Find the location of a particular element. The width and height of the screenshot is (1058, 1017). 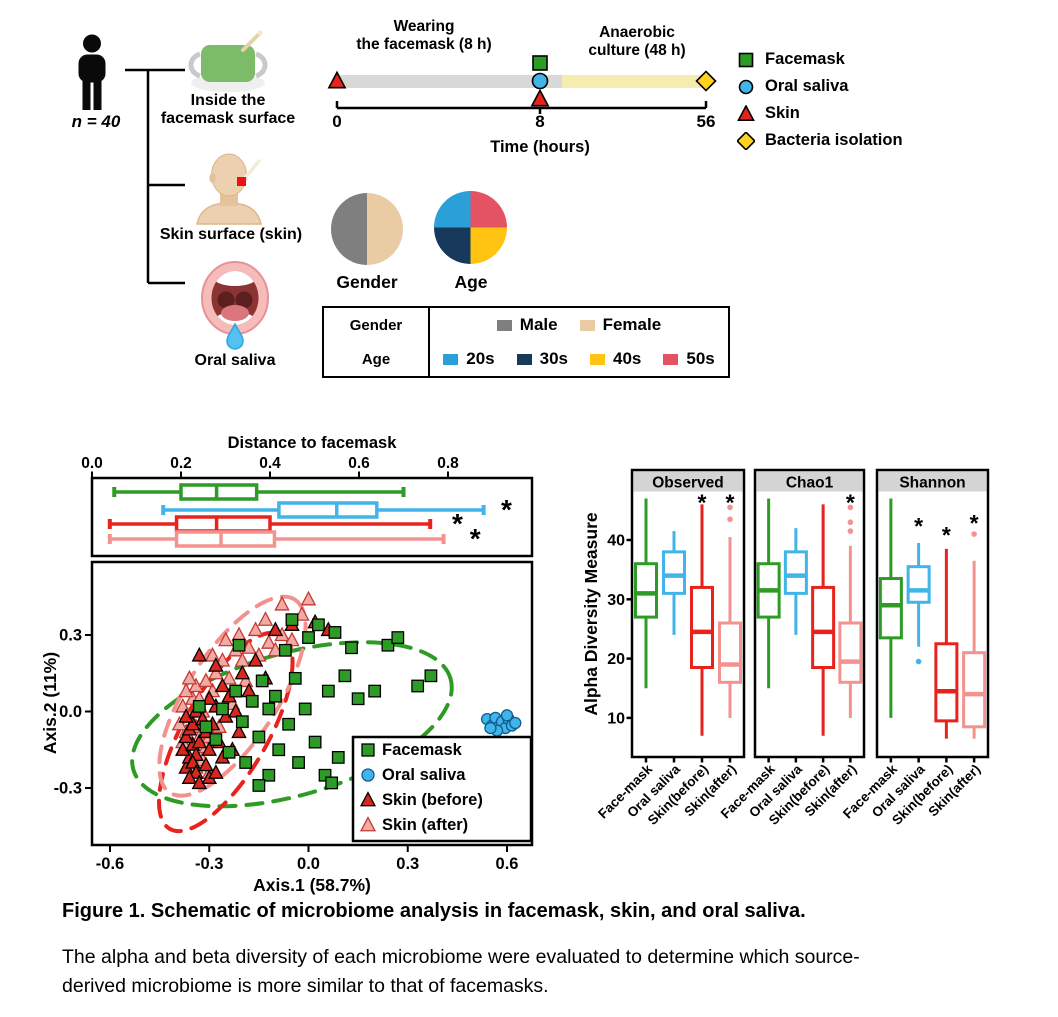

gender-legend-items: Male Female is located at coordinates (579, 325).